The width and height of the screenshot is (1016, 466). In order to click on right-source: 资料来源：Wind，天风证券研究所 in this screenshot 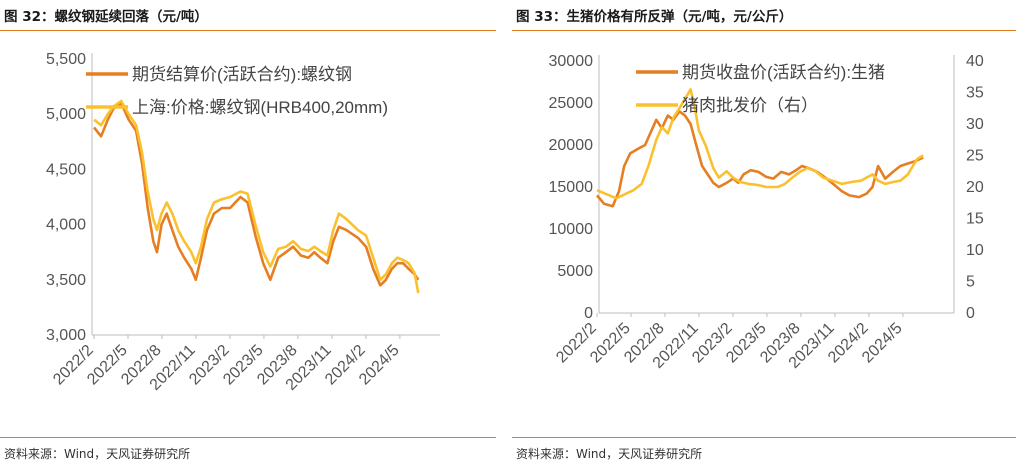, I will do `click(609, 454)`.